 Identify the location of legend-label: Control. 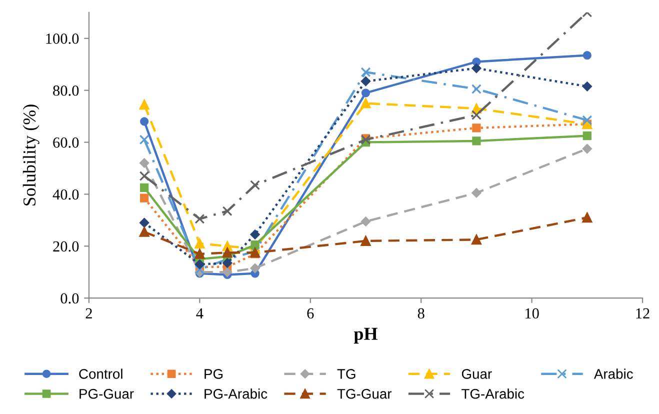
(100, 373).